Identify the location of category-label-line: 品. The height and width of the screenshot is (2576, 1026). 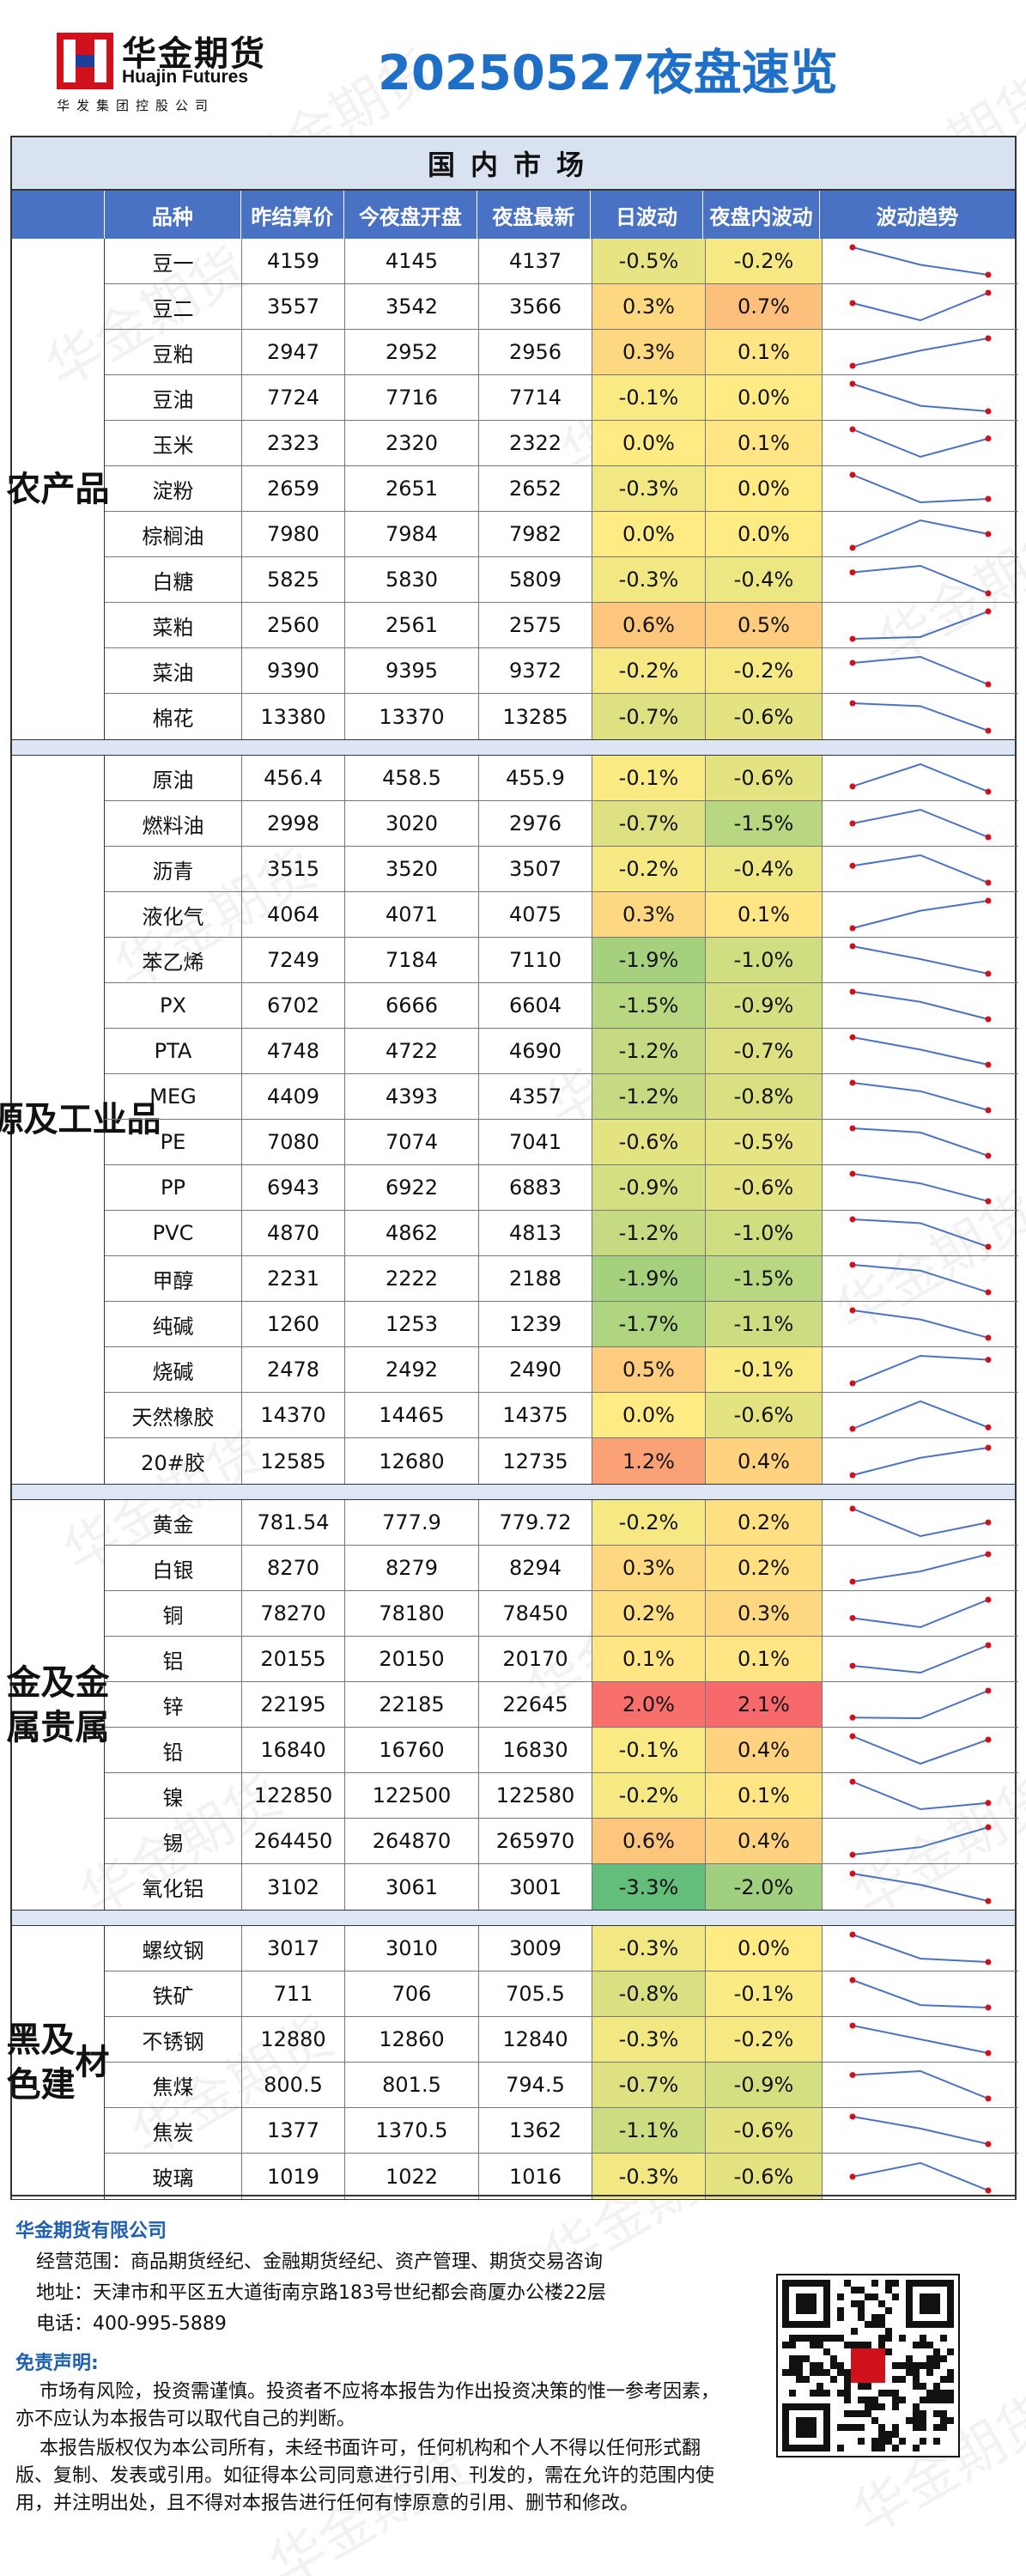
(143, 1119).